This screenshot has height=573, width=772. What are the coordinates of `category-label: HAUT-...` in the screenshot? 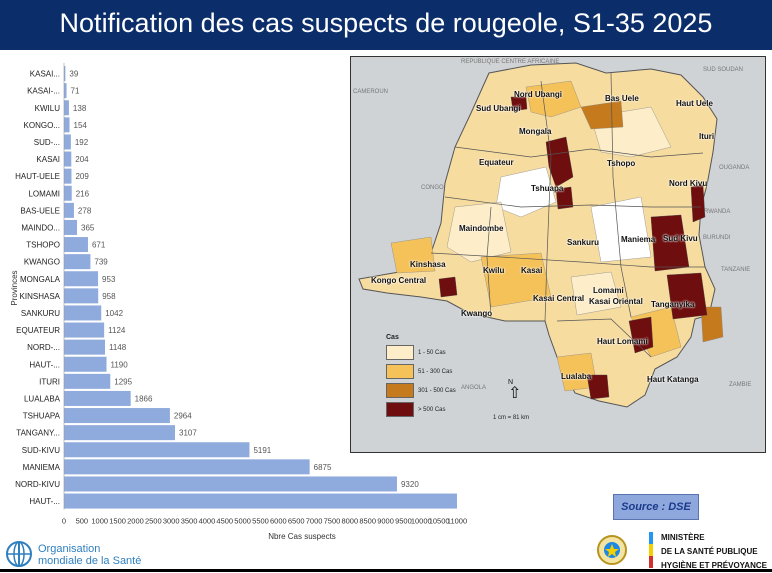 It's located at (44, 364).